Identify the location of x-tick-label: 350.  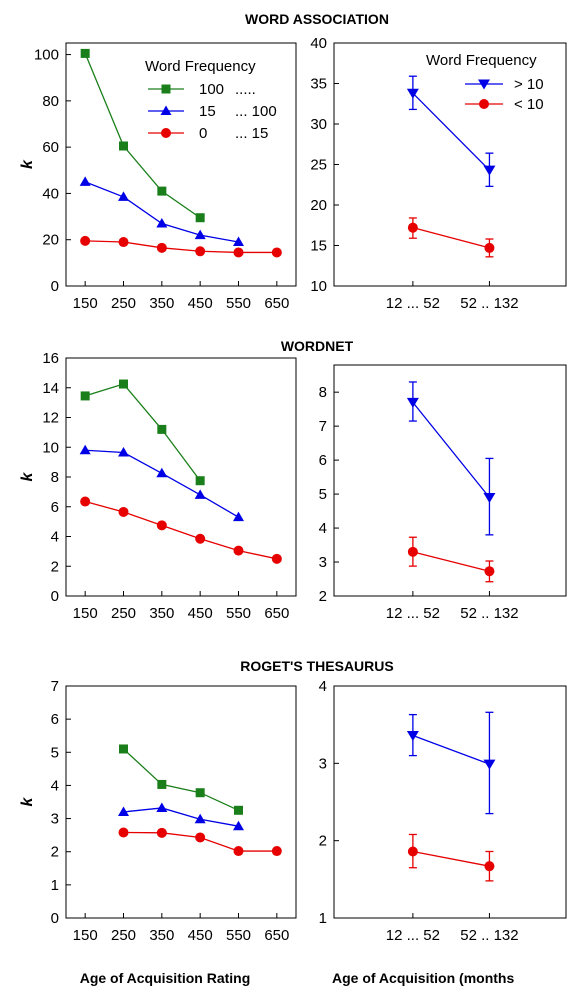
(161, 935).